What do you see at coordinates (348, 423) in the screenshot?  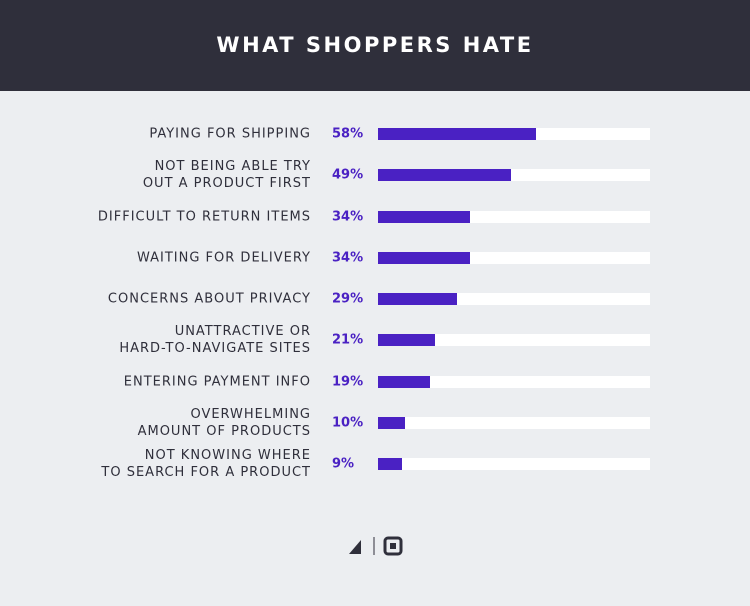 I see `value-label: 10%` at bounding box center [348, 423].